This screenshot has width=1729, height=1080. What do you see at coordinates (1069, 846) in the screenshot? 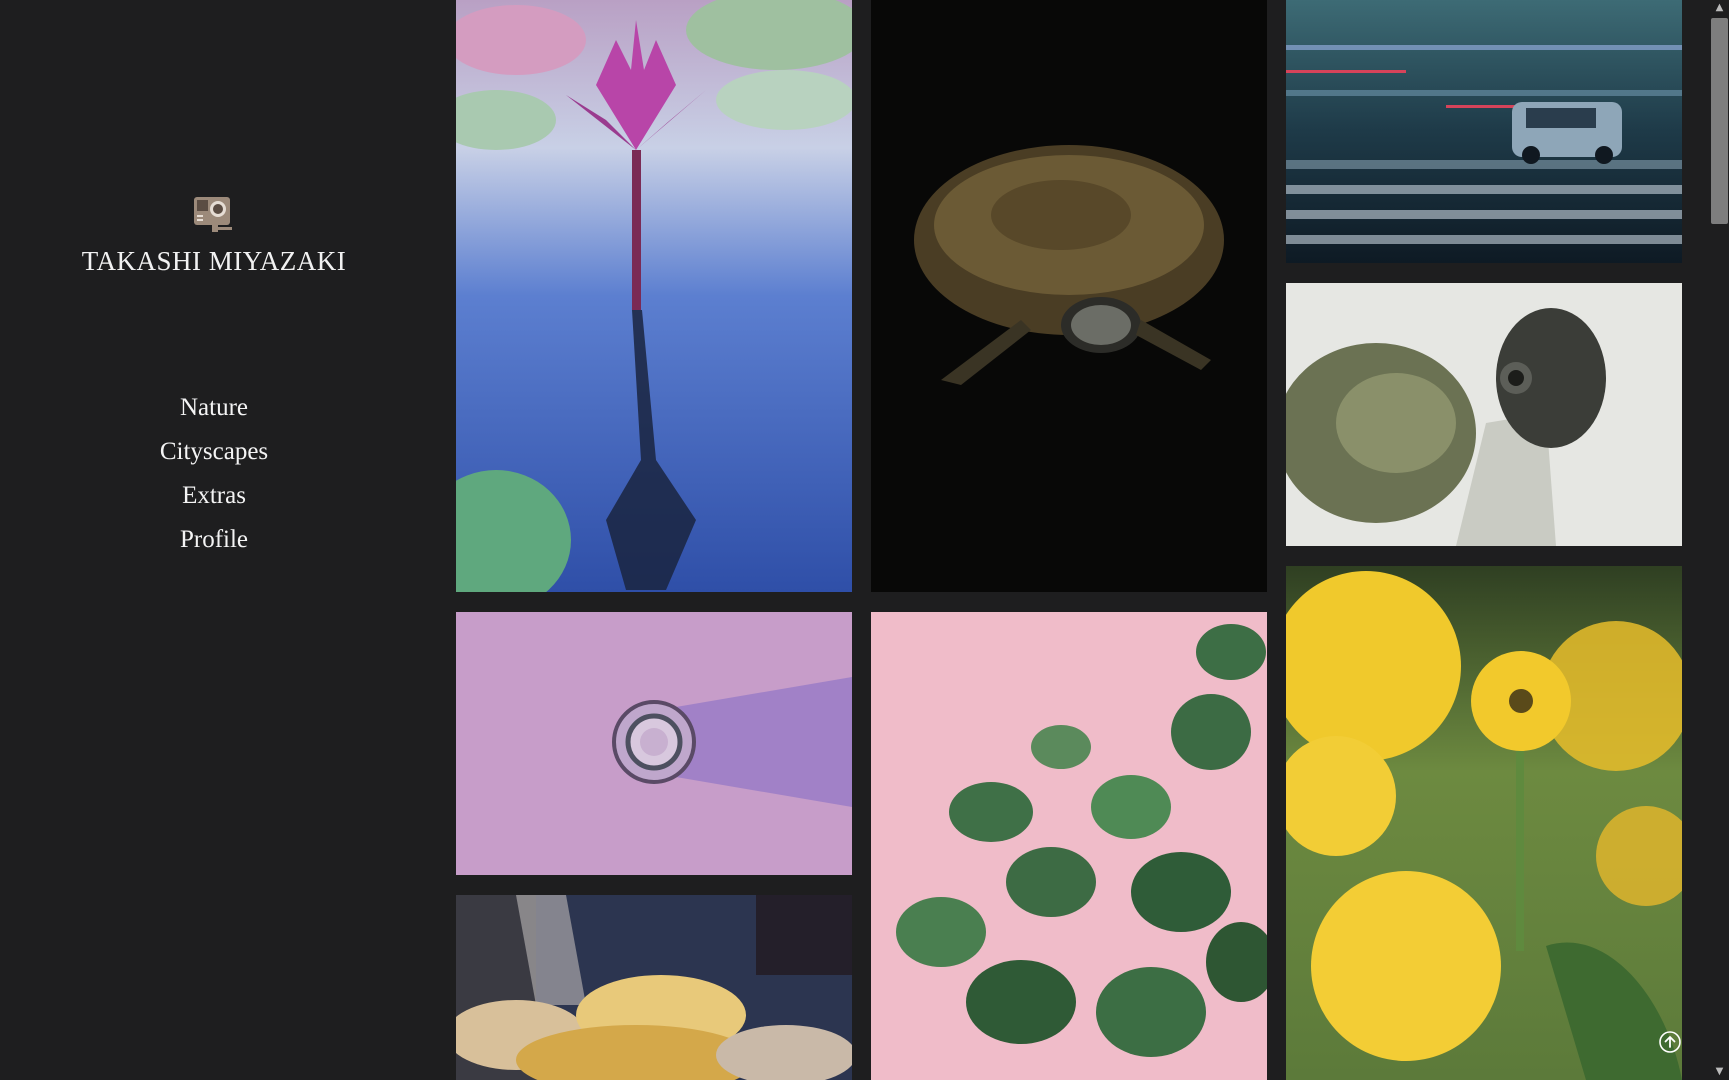
I see `gallery-photo-nerve-plant` at bounding box center [1069, 846].